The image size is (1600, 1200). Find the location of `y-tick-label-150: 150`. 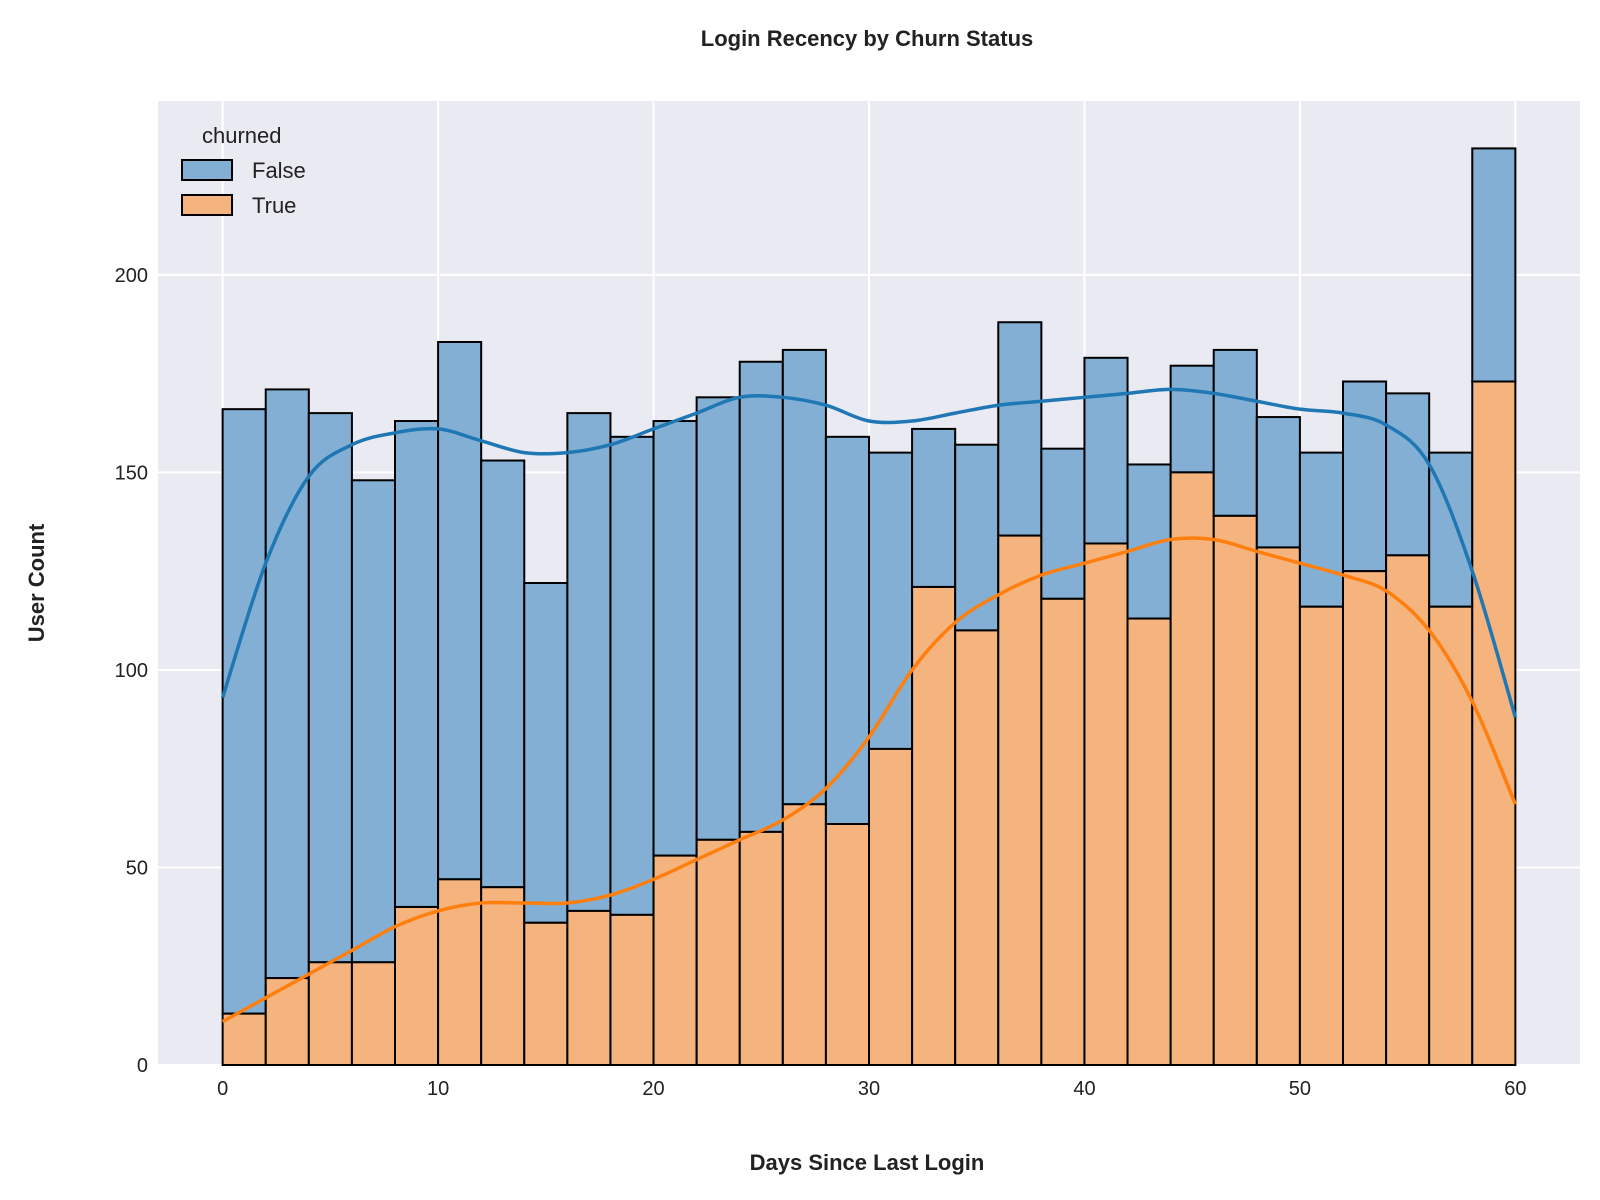

y-tick-label-150: 150 is located at coordinates (131, 473).